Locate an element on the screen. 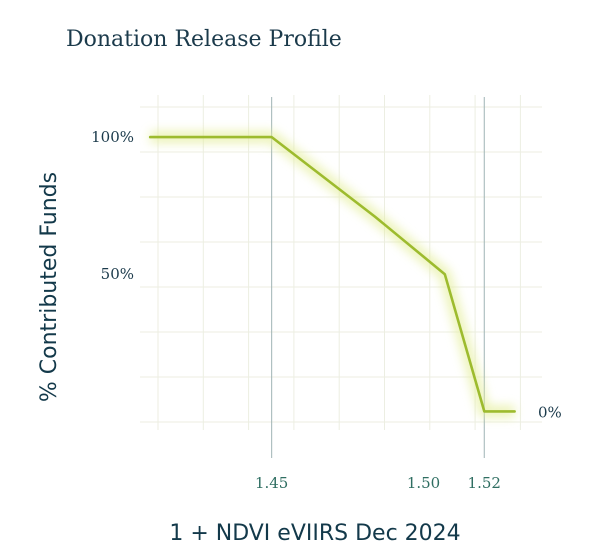 The height and width of the screenshot is (556, 610). x-tick-label: 1.50 is located at coordinates (423, 483).